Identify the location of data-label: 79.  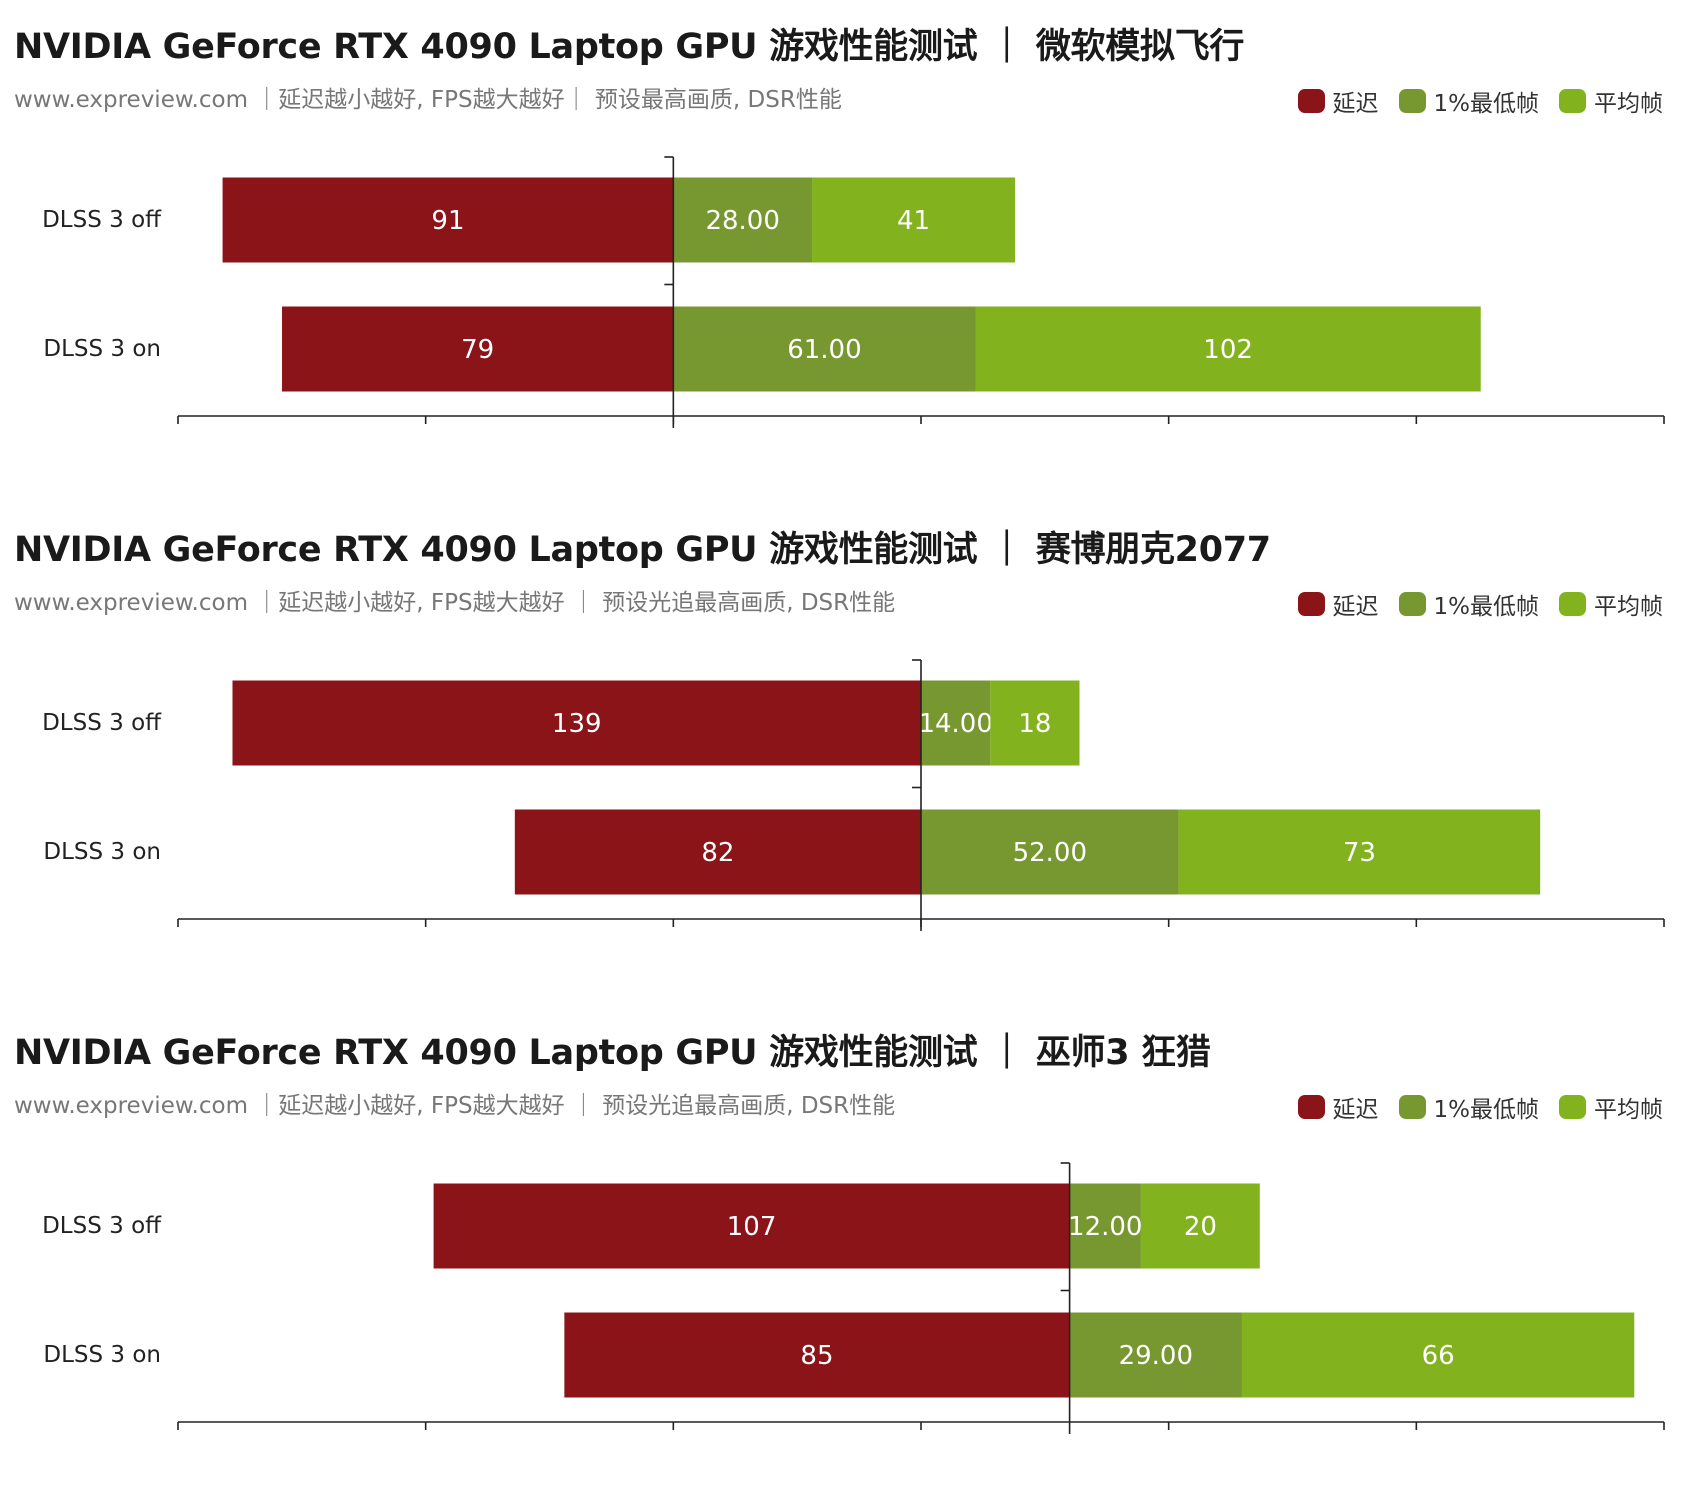
(477, 350).